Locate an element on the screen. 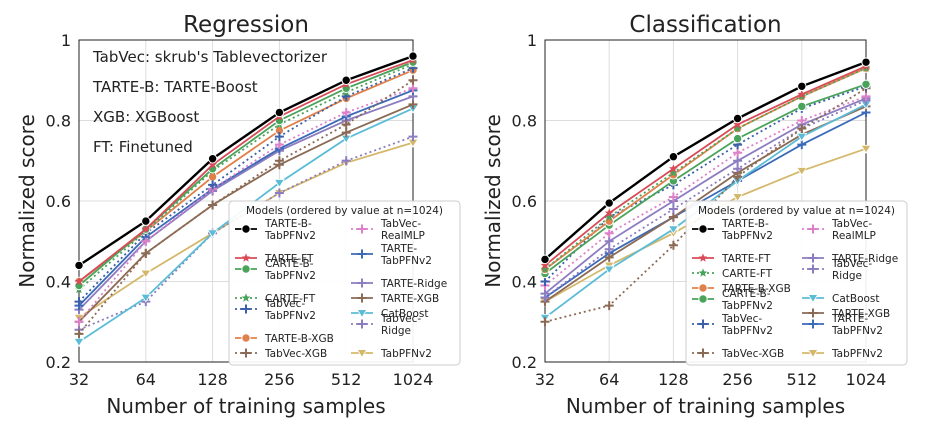 The image size is (941, 428). y-tick-label: 0.4 is located at coordinates (524, 282).